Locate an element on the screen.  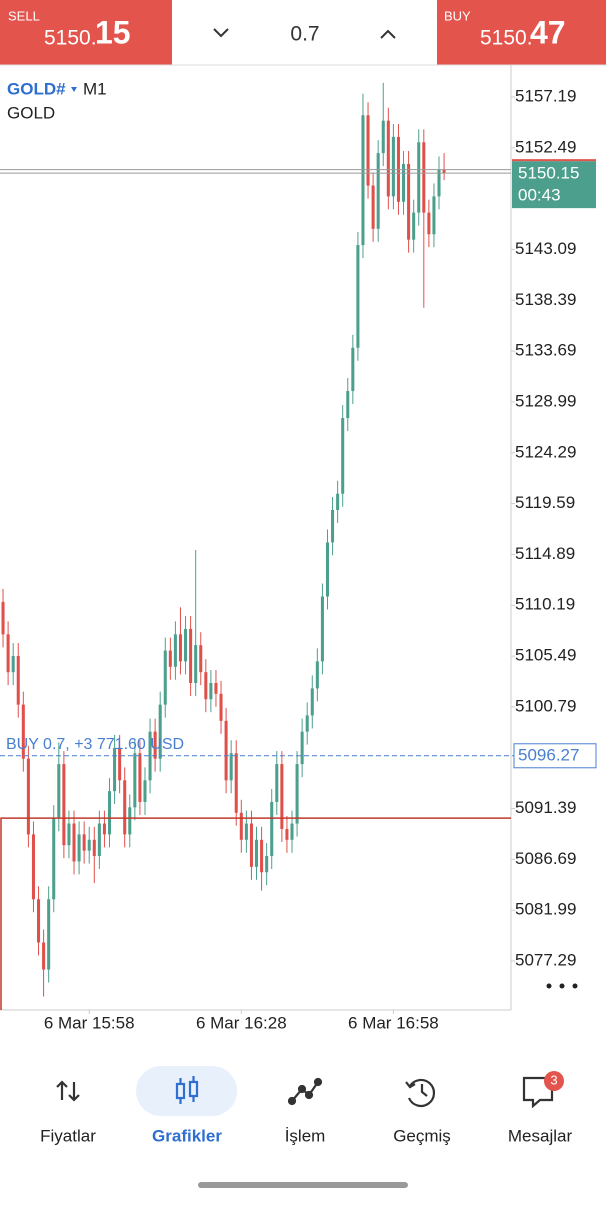
y-tick-label: 5114.89 is located at coordinates (545, 553).